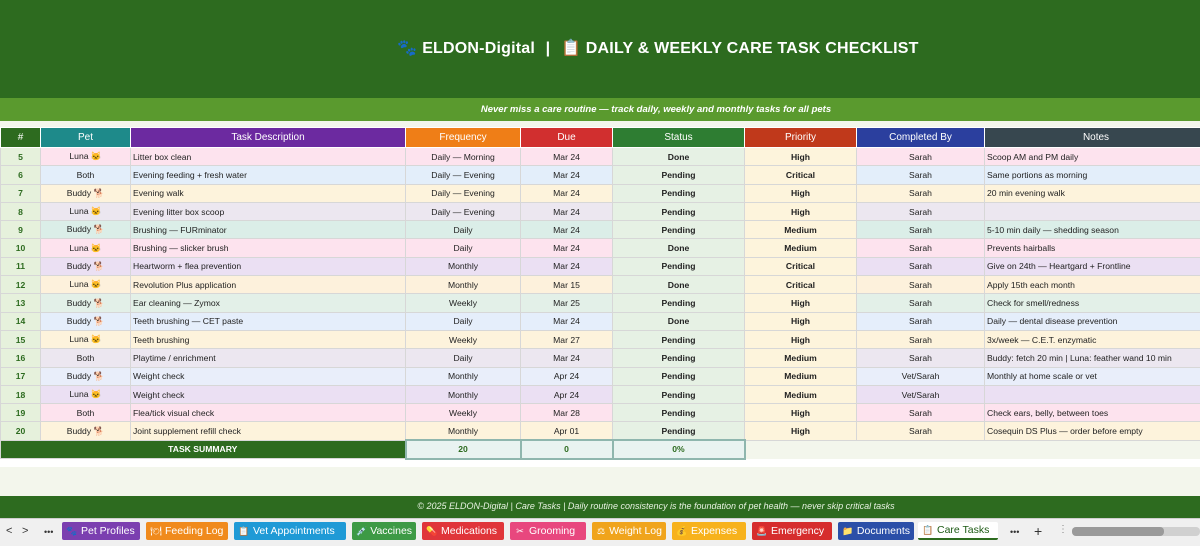  I want to click on row-number: 11, so click(20, 266).